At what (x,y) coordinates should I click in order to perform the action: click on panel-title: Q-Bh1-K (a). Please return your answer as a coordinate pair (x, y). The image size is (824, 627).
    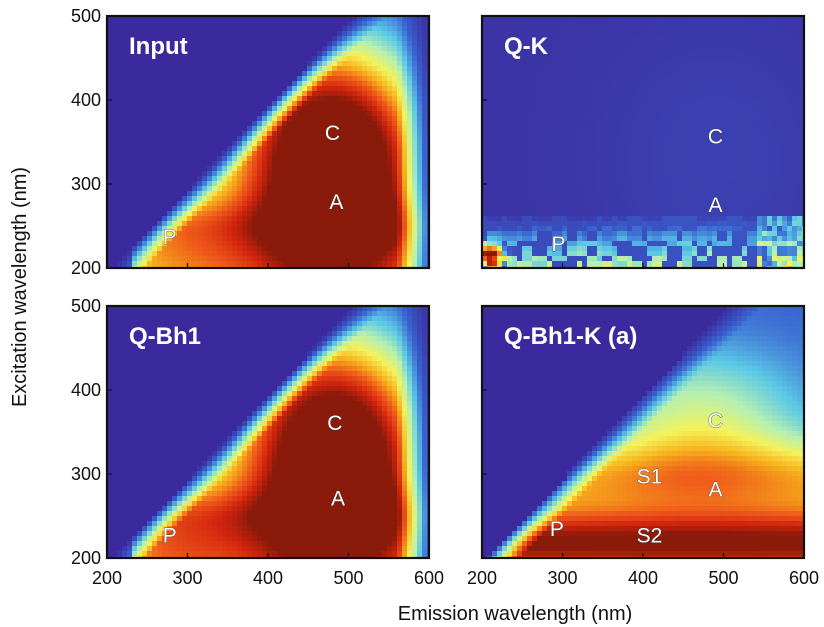
    Looking at the image, I should click on (570, 336).